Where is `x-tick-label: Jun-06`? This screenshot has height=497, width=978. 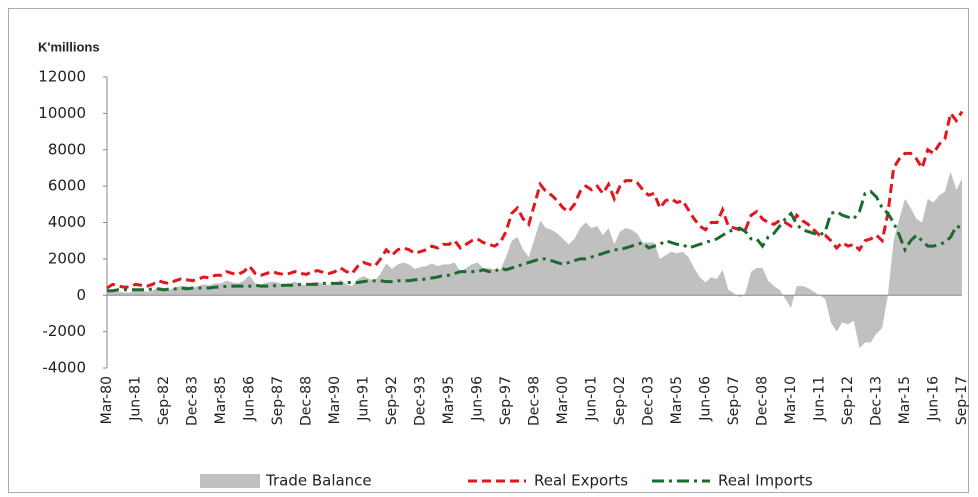
x-tick-label: Jun-06 is located at coordinates (706, 399).